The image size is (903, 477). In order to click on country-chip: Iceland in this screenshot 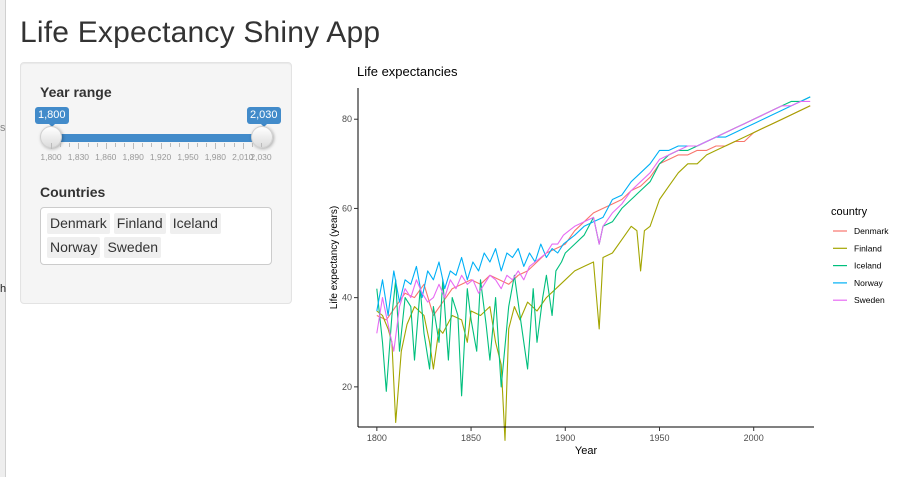, I will do `click(195, 223)`.